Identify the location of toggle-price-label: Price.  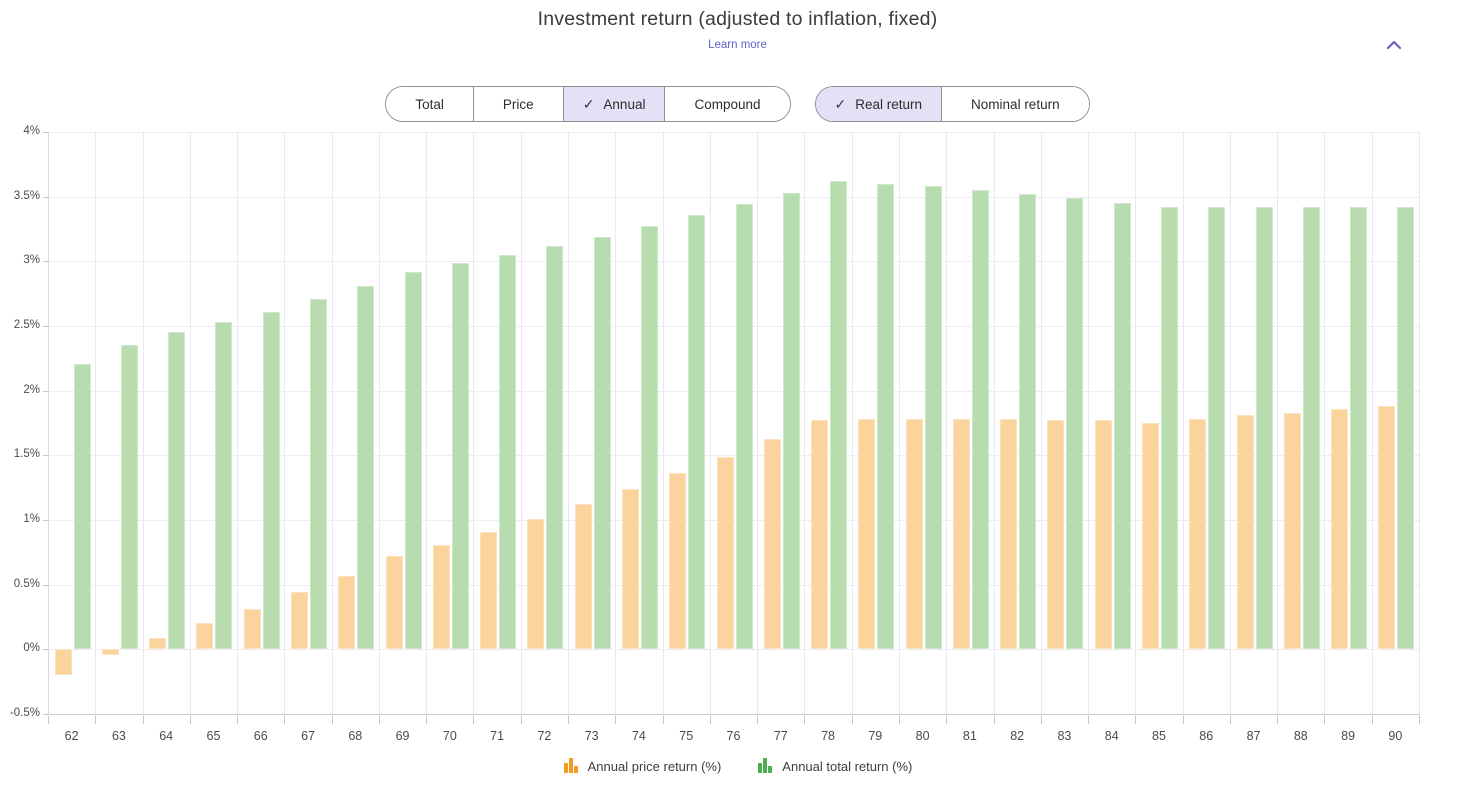
(518, 104).